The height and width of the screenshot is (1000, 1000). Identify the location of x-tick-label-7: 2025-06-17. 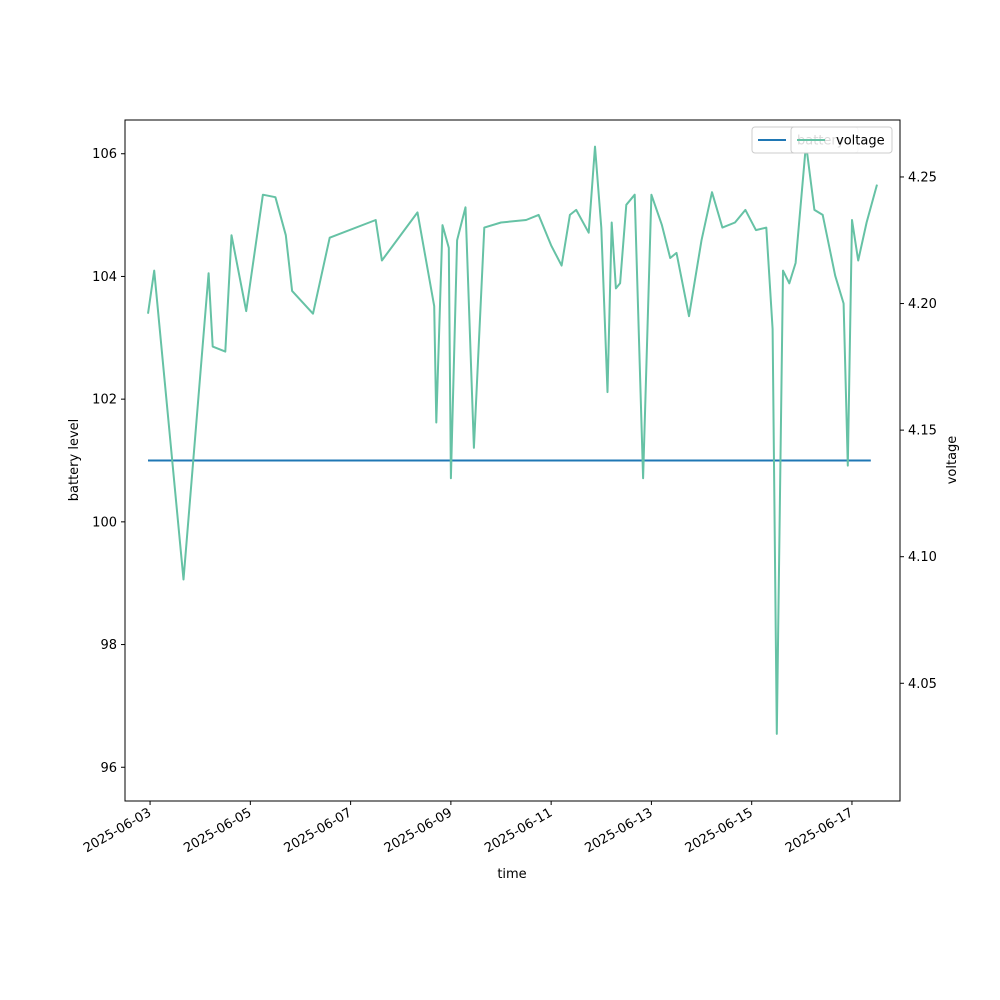
(819, 830).